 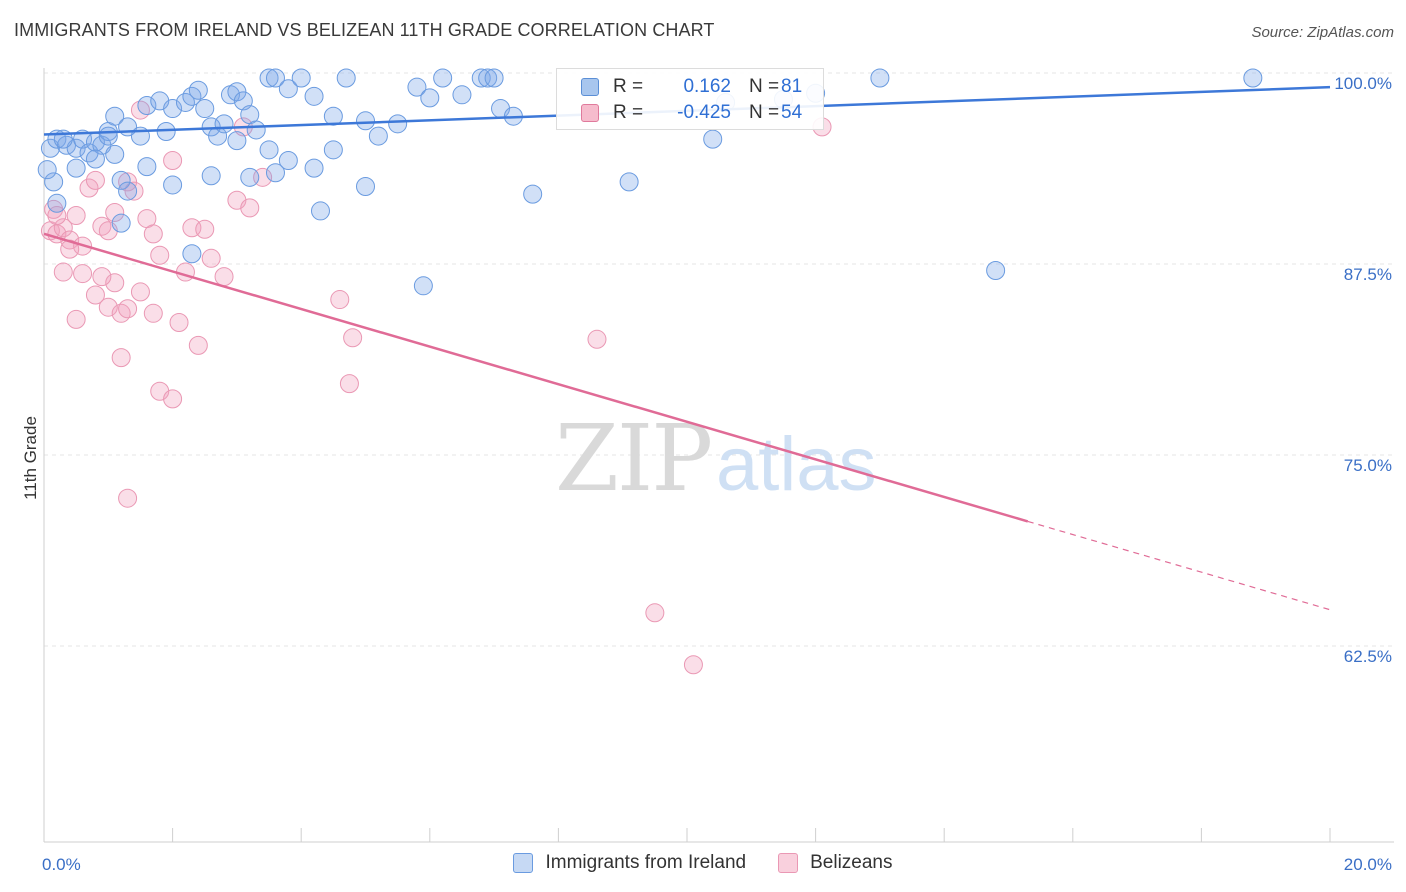 I want to click on legend-r-value-belizeans: -0.425, so click(x=704, y=112).